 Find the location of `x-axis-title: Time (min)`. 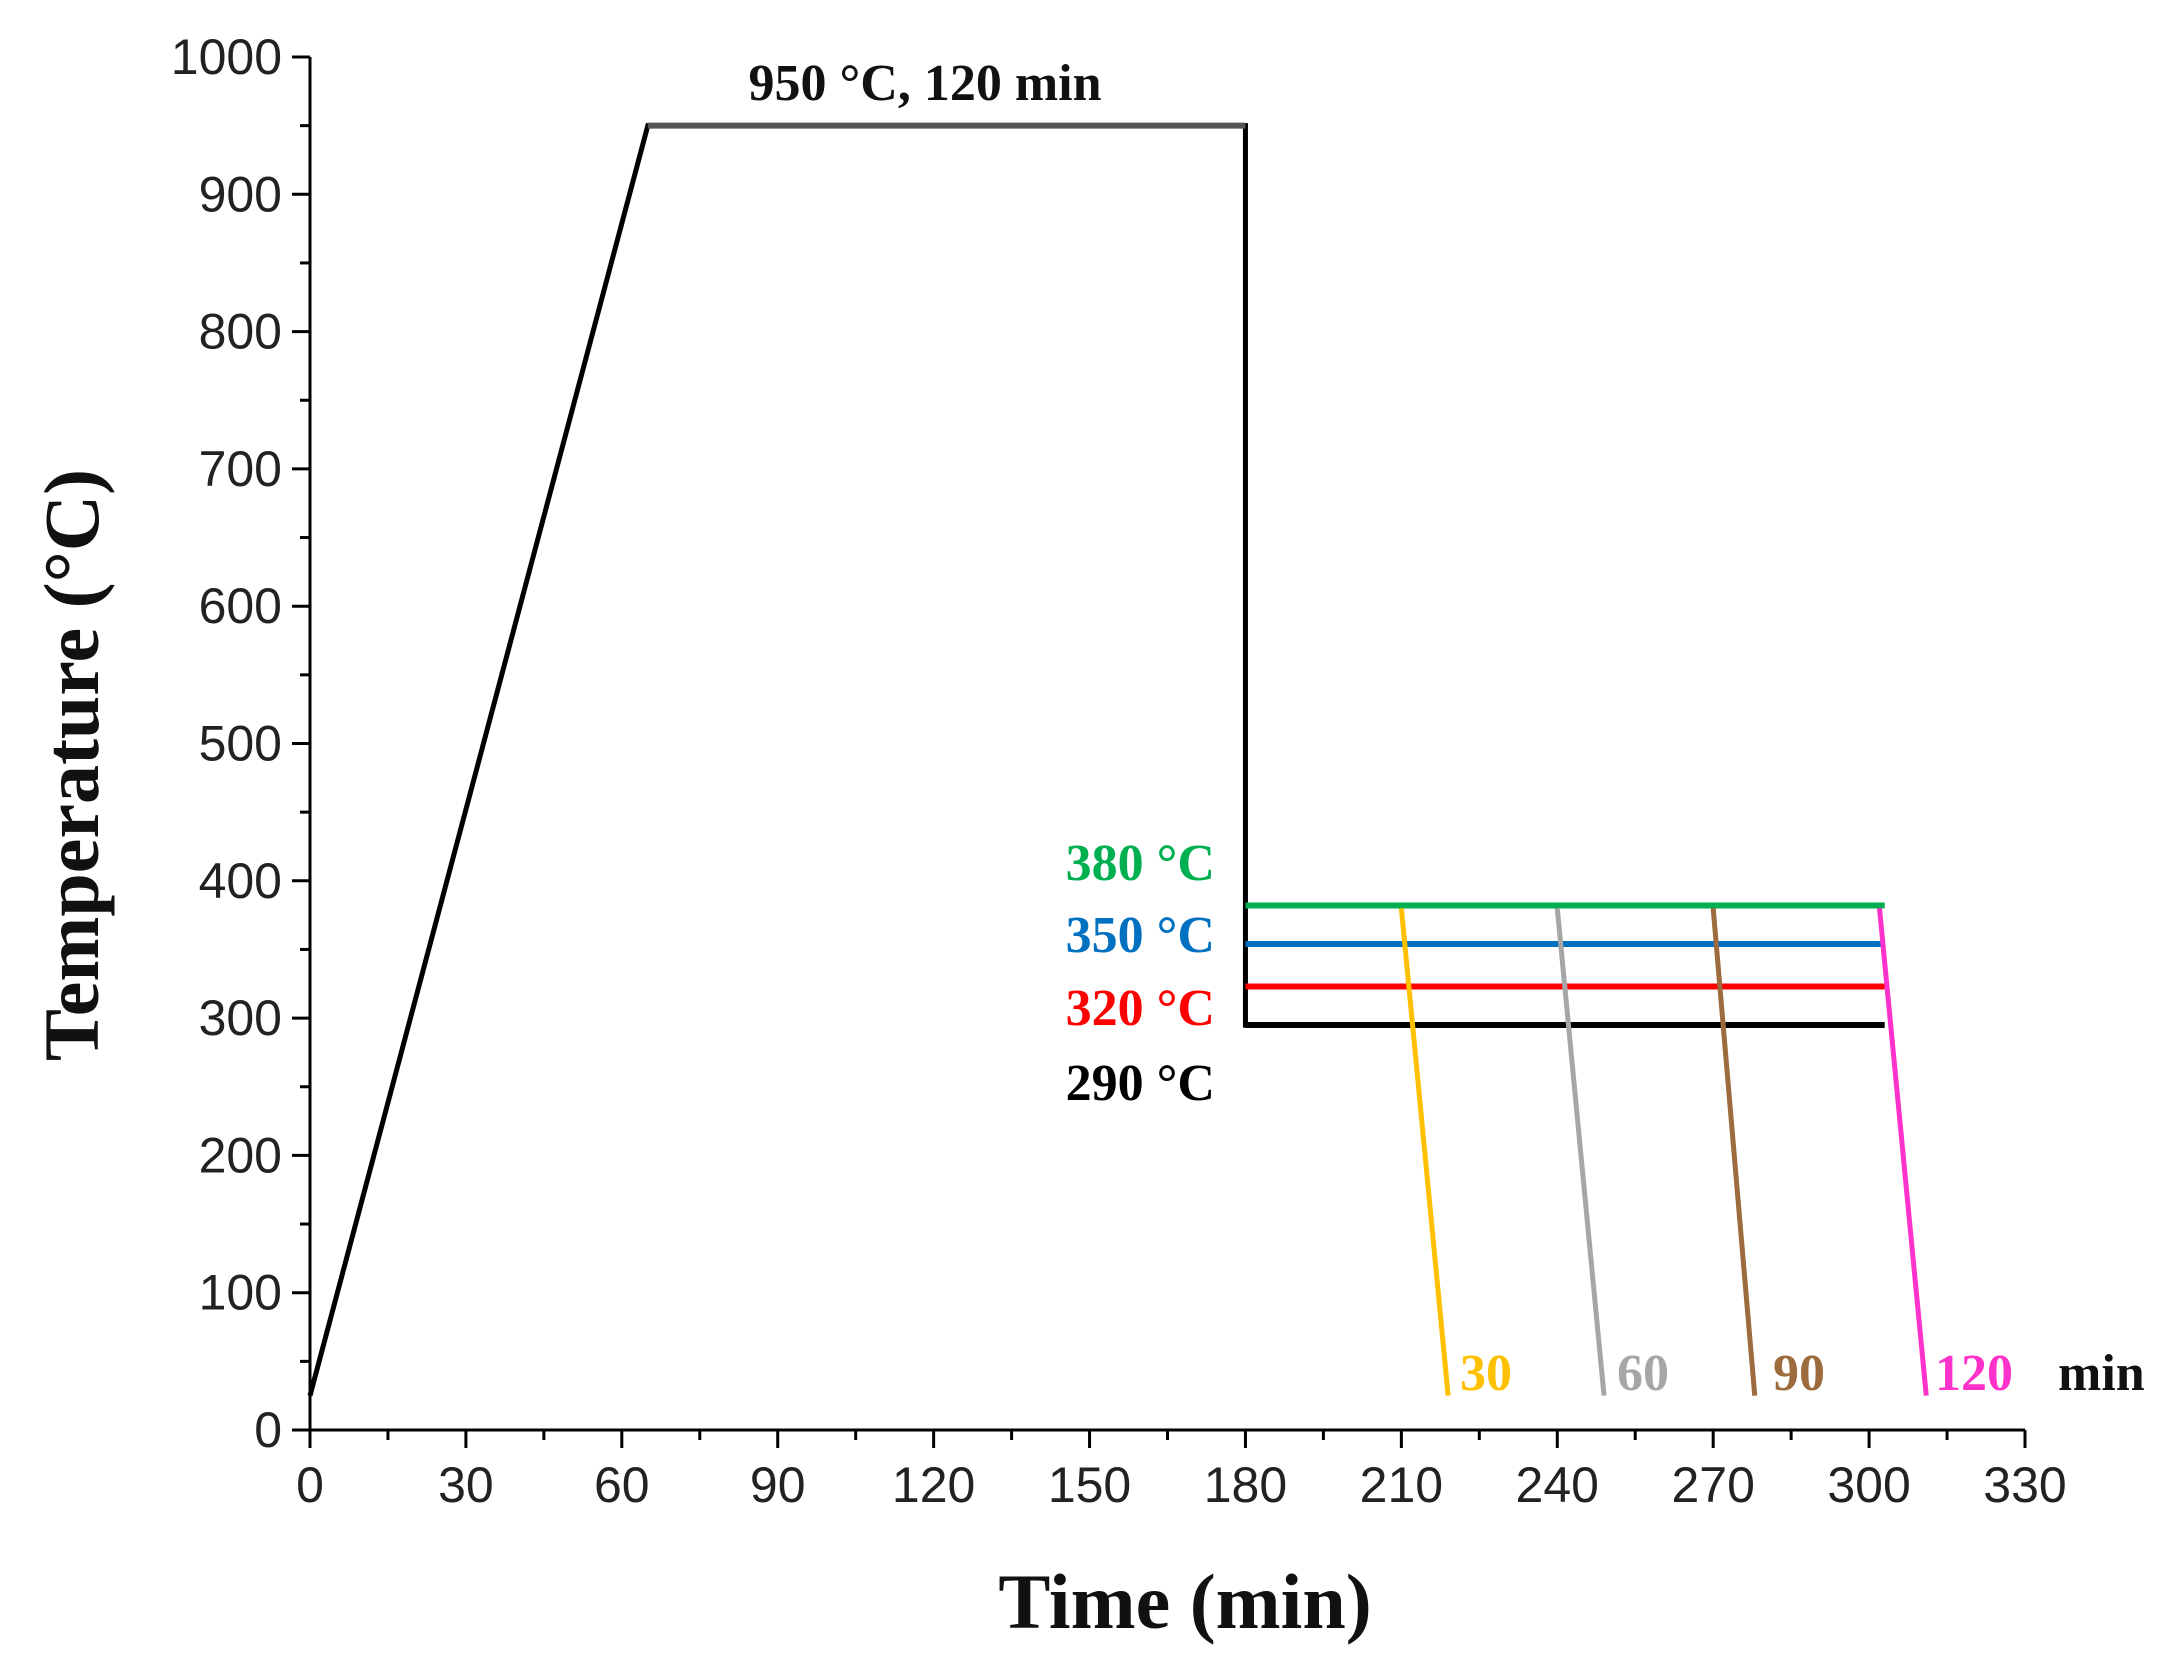

x-axis-title: Time (min) is located at coordinates (1184, 1601).